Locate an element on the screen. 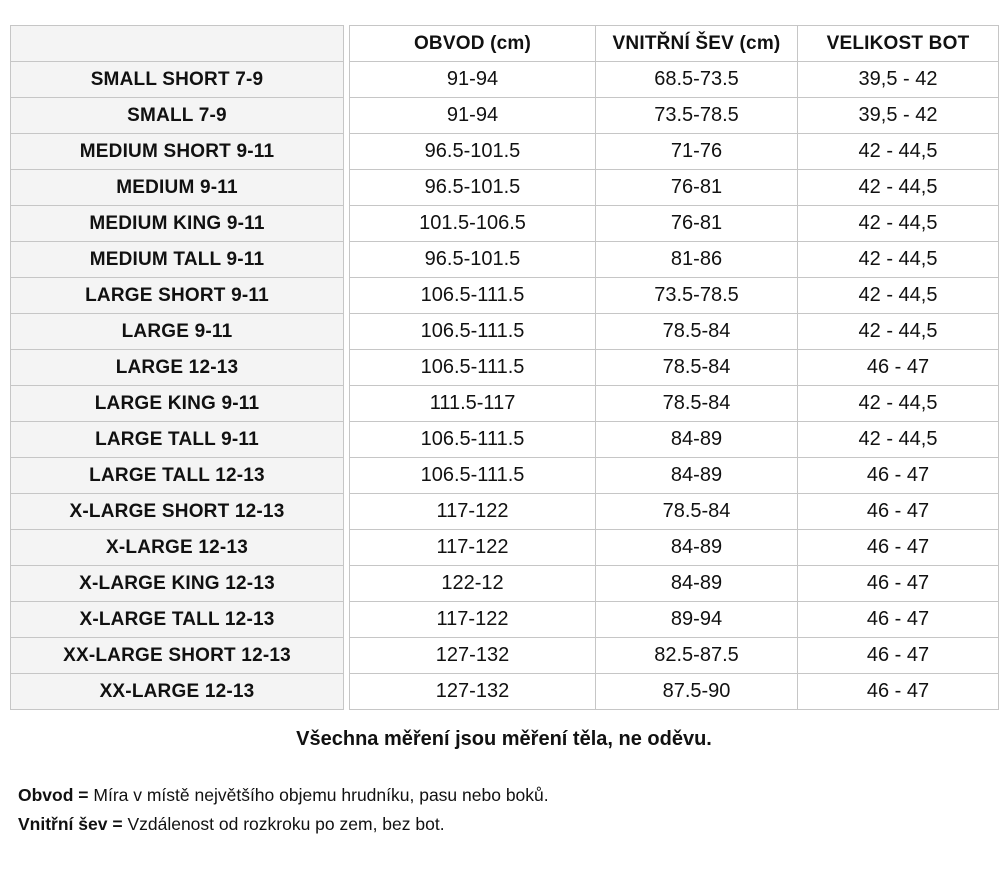  row-label: X-LARGE KING 12-13 is located at coordinates (177, 583).